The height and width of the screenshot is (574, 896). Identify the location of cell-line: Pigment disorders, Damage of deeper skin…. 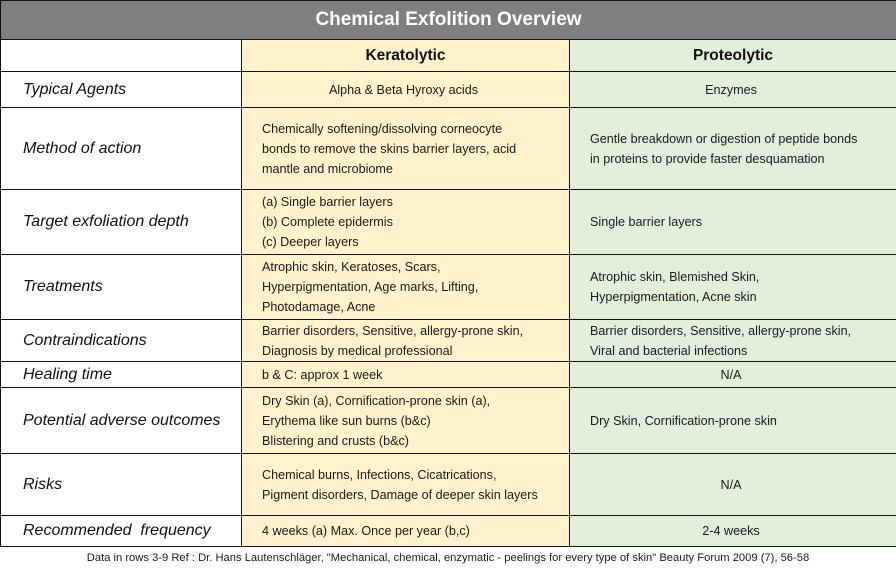
(400, 494).